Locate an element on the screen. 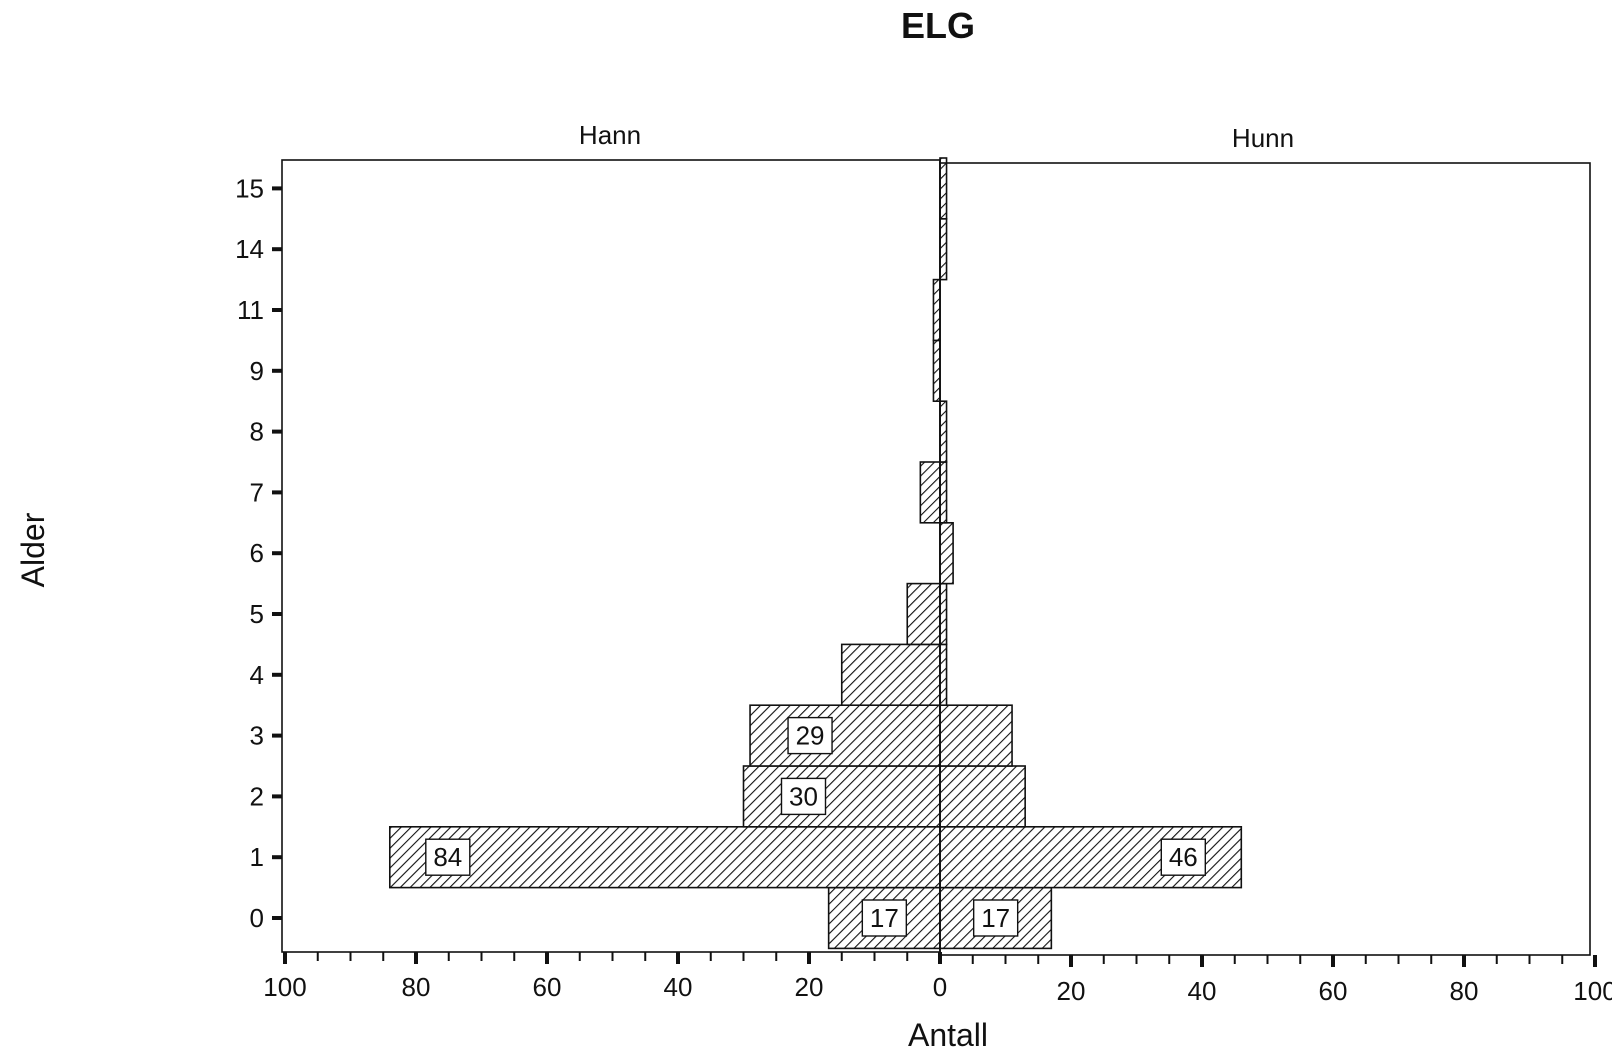 The width and height of the screenshot is (1612, 1060). y-tick-label-11: 11 is located at coordinates (250, 310).